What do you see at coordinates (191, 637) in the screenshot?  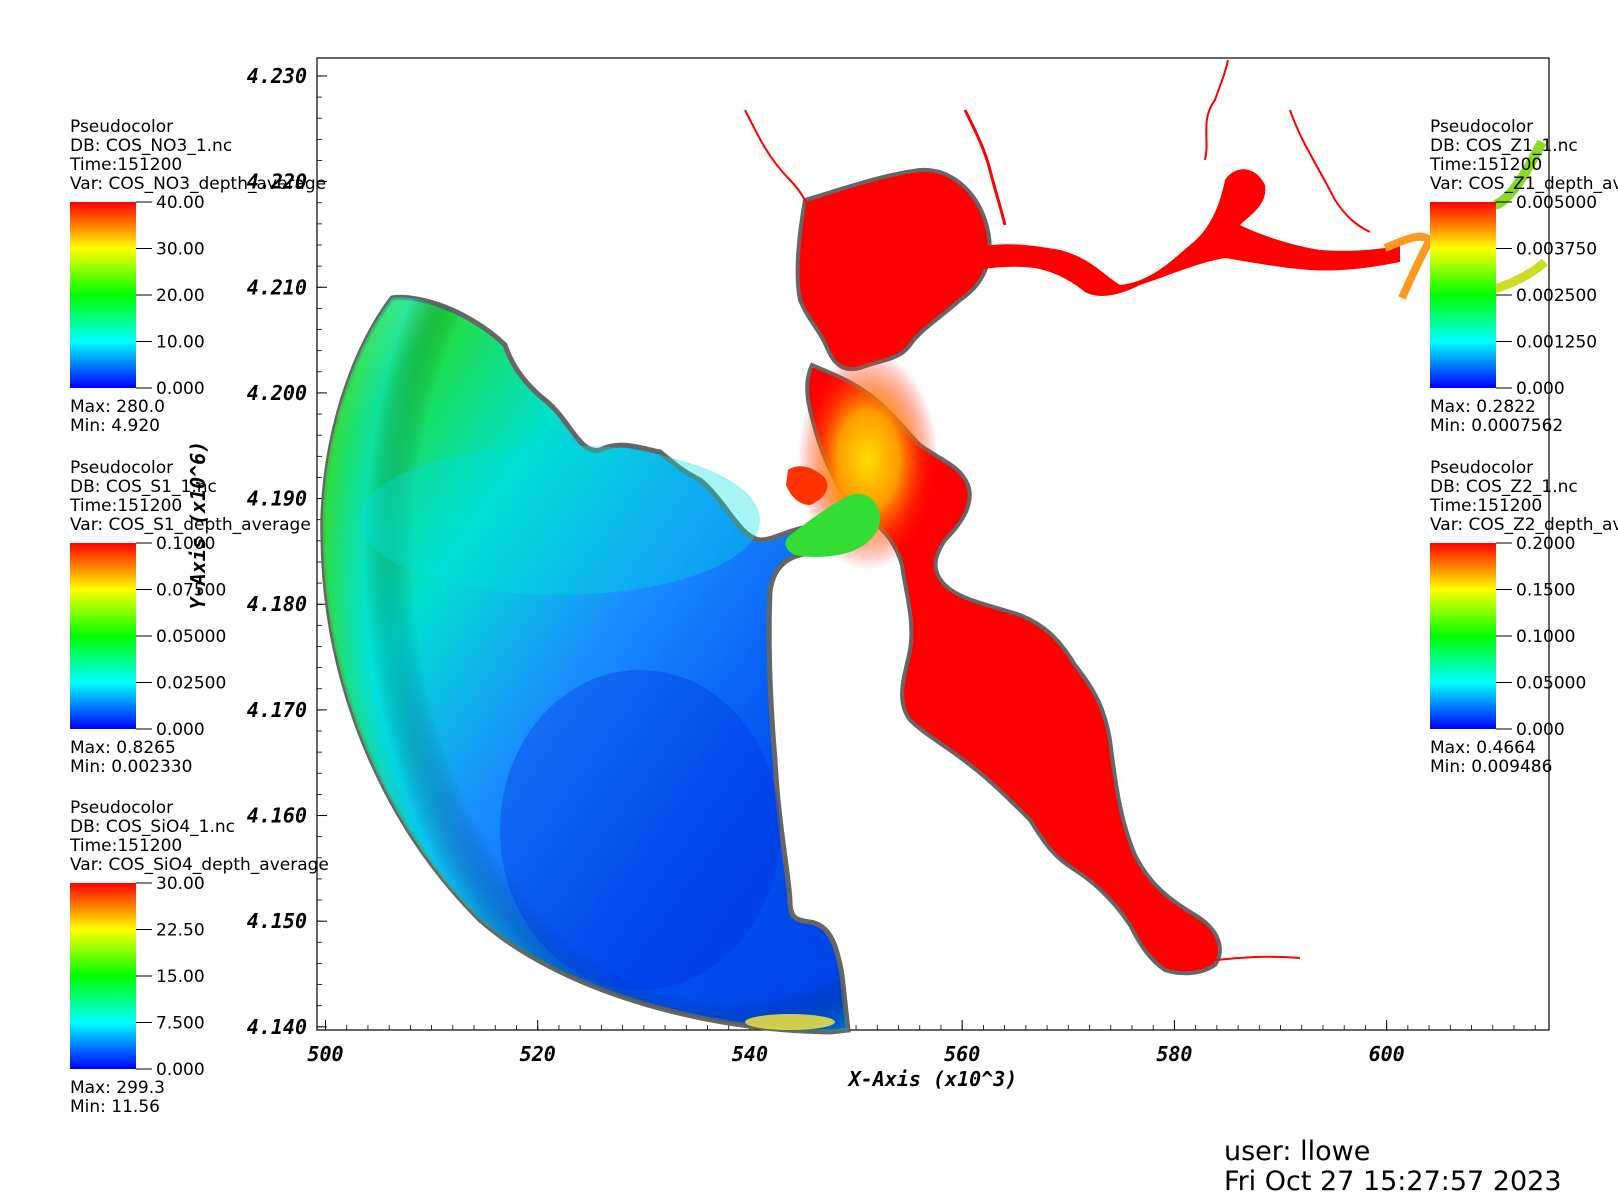 I see `colorbar-tick-label: 0.05000` at bounding box center [191, 637].